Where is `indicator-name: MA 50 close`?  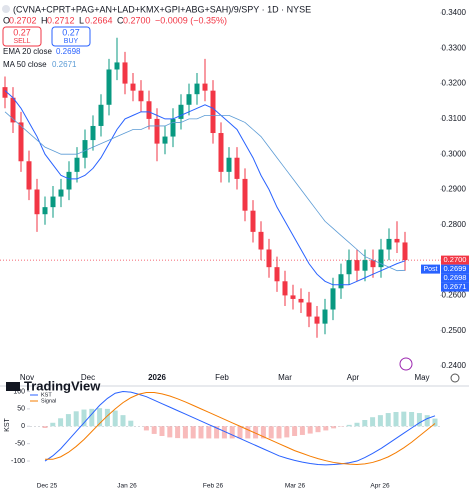
indicator-name: MA 50 close is located at coordinates (25, 64).